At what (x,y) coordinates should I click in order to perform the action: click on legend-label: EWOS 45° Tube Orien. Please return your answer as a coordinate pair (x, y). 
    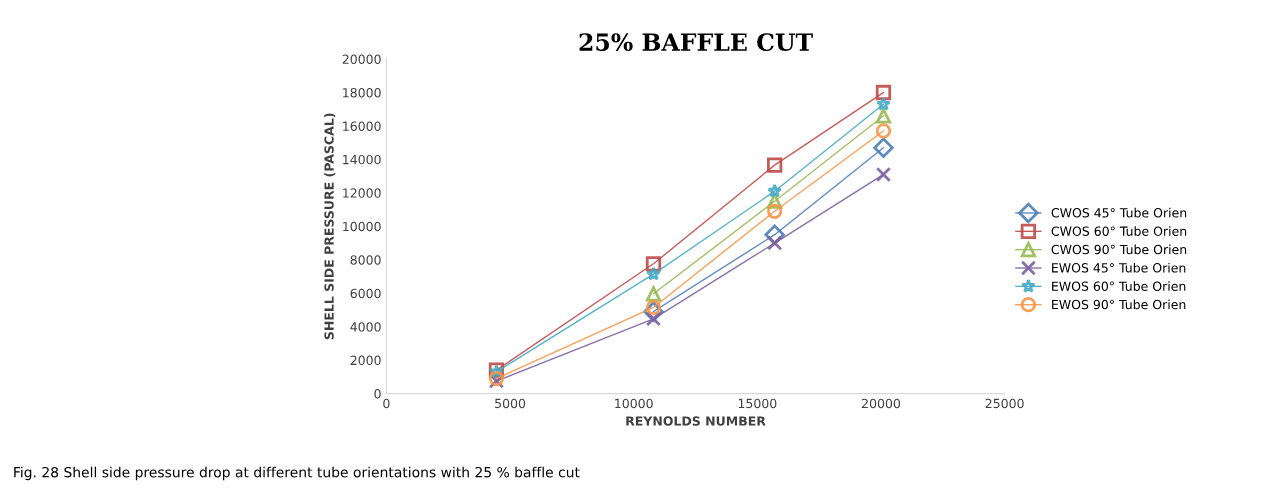
    Looking at the image, I should click on (1119, 267).